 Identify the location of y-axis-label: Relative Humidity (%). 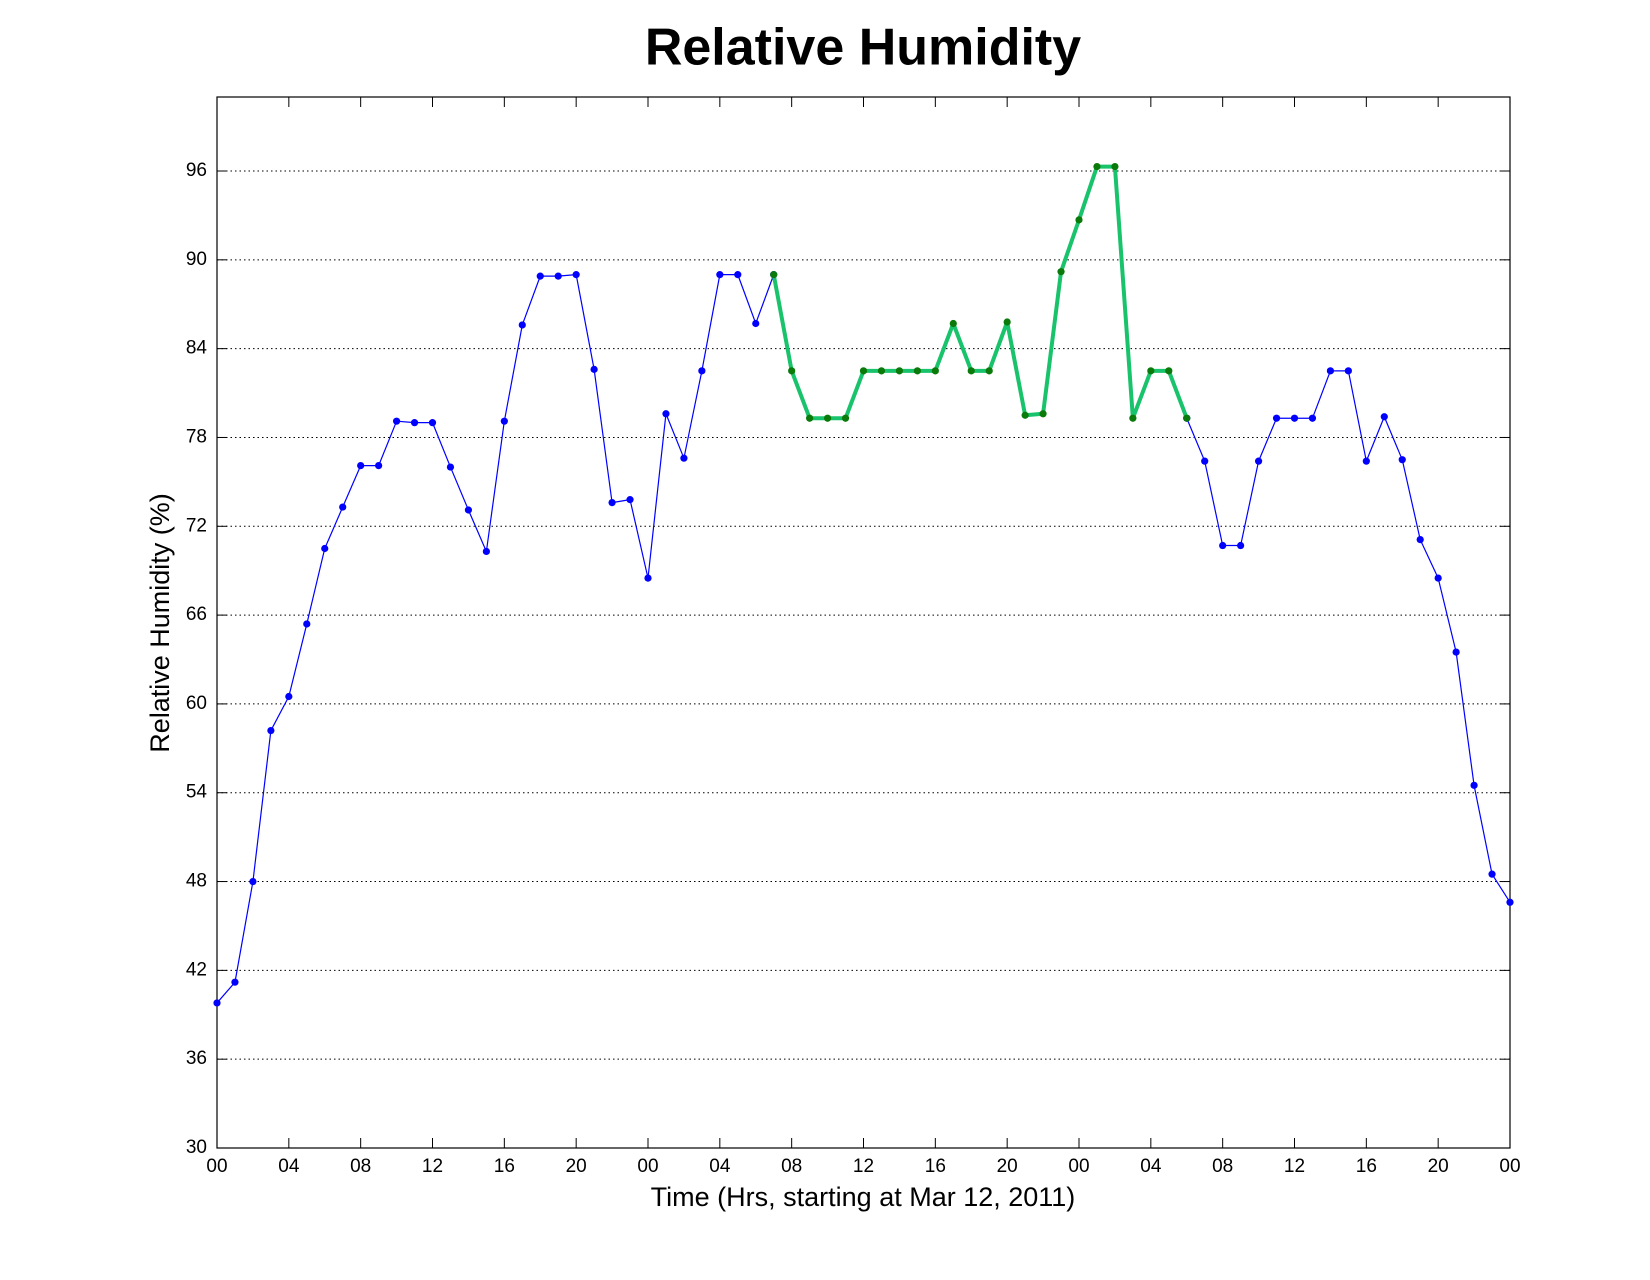
(160, 623).